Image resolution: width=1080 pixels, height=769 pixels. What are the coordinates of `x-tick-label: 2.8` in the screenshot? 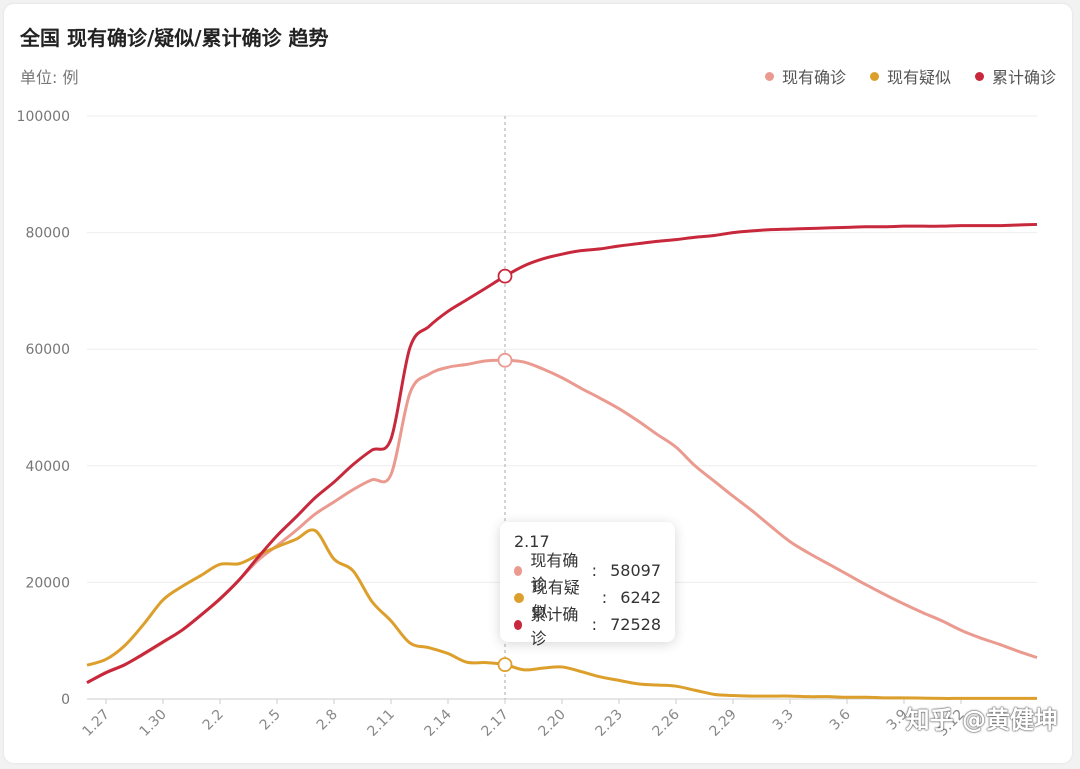 It's located at (327, 720).